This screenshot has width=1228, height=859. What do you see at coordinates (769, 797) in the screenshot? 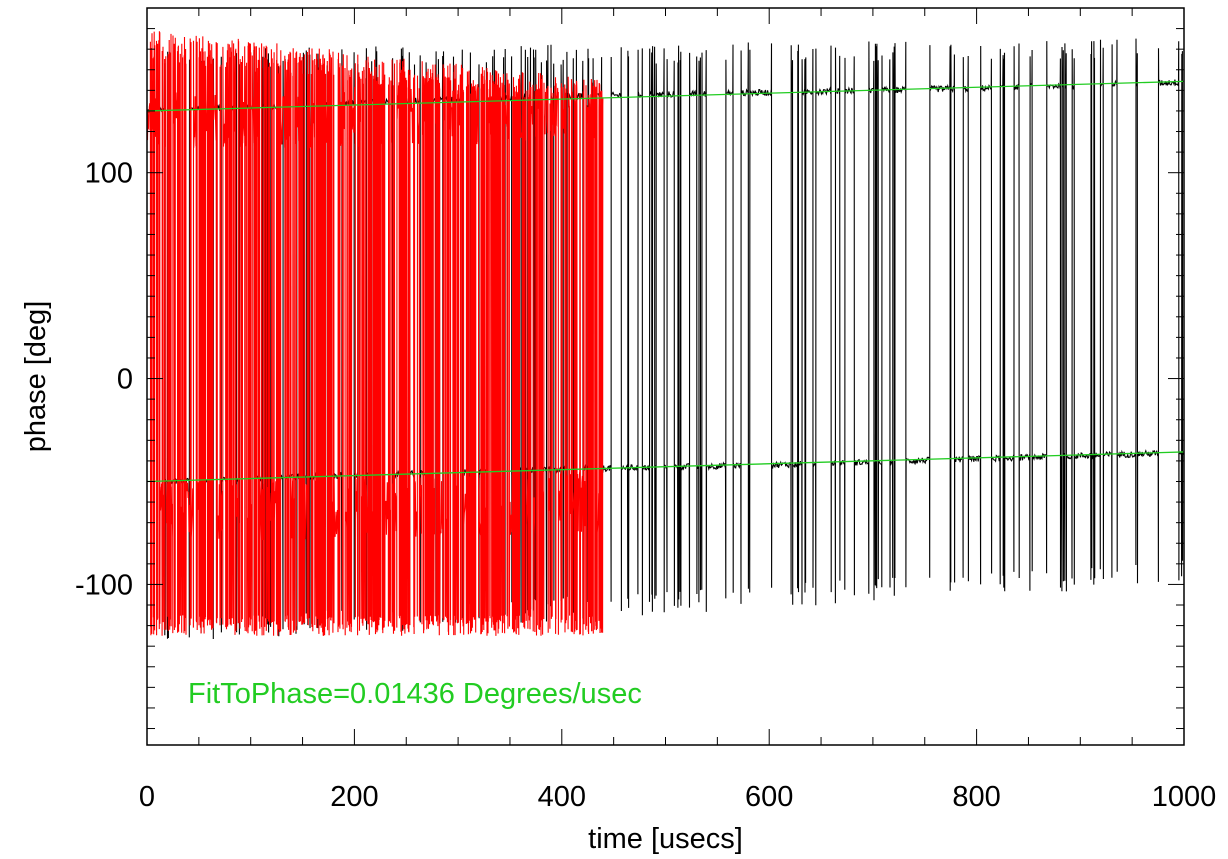
I see `x-tick-label: 600` at bounding box center [769, 797].